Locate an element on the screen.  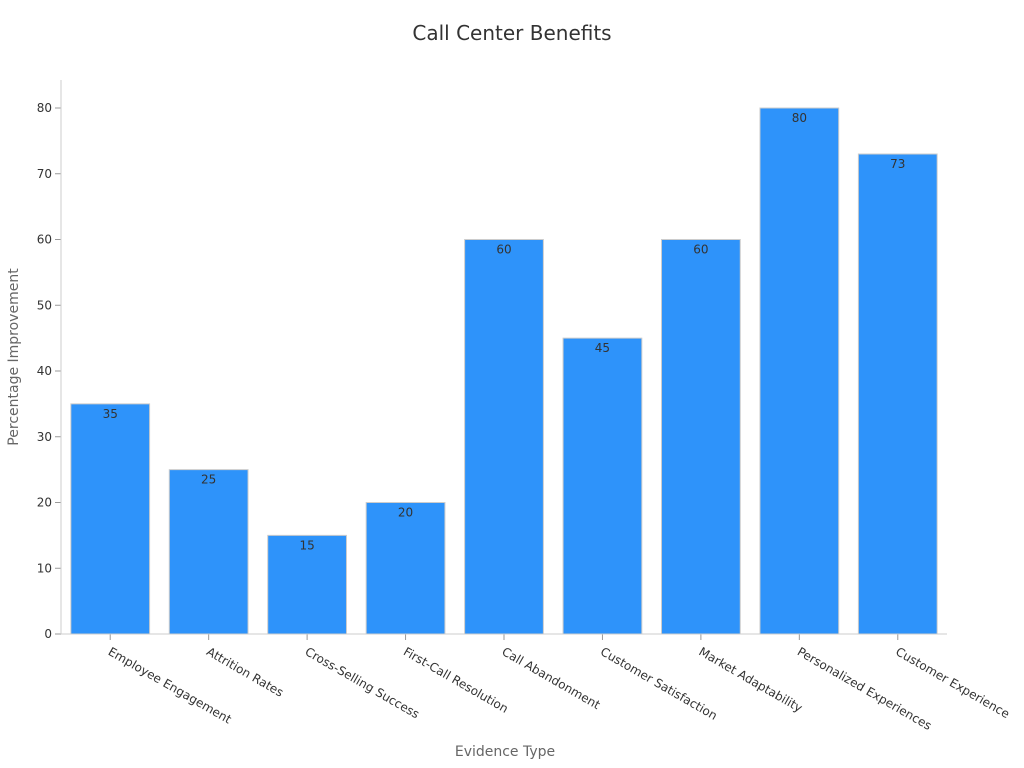
y-tick-label: 30 is located at coordinates (44, 437).